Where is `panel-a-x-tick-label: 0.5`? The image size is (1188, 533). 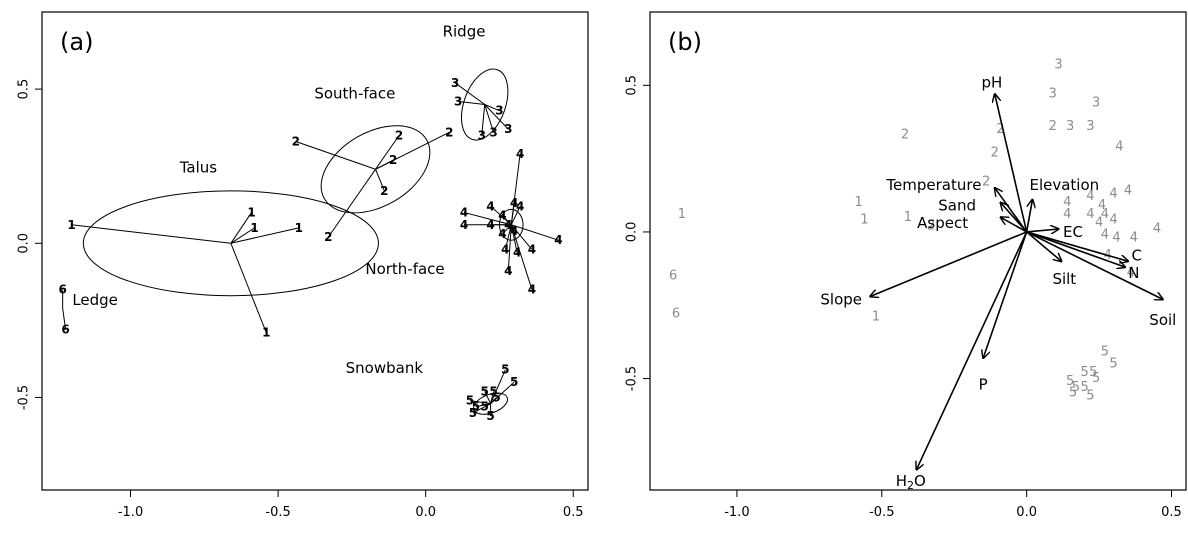 panel-a-x-tick-label: 0.5 is located at coordinates (573, 512).